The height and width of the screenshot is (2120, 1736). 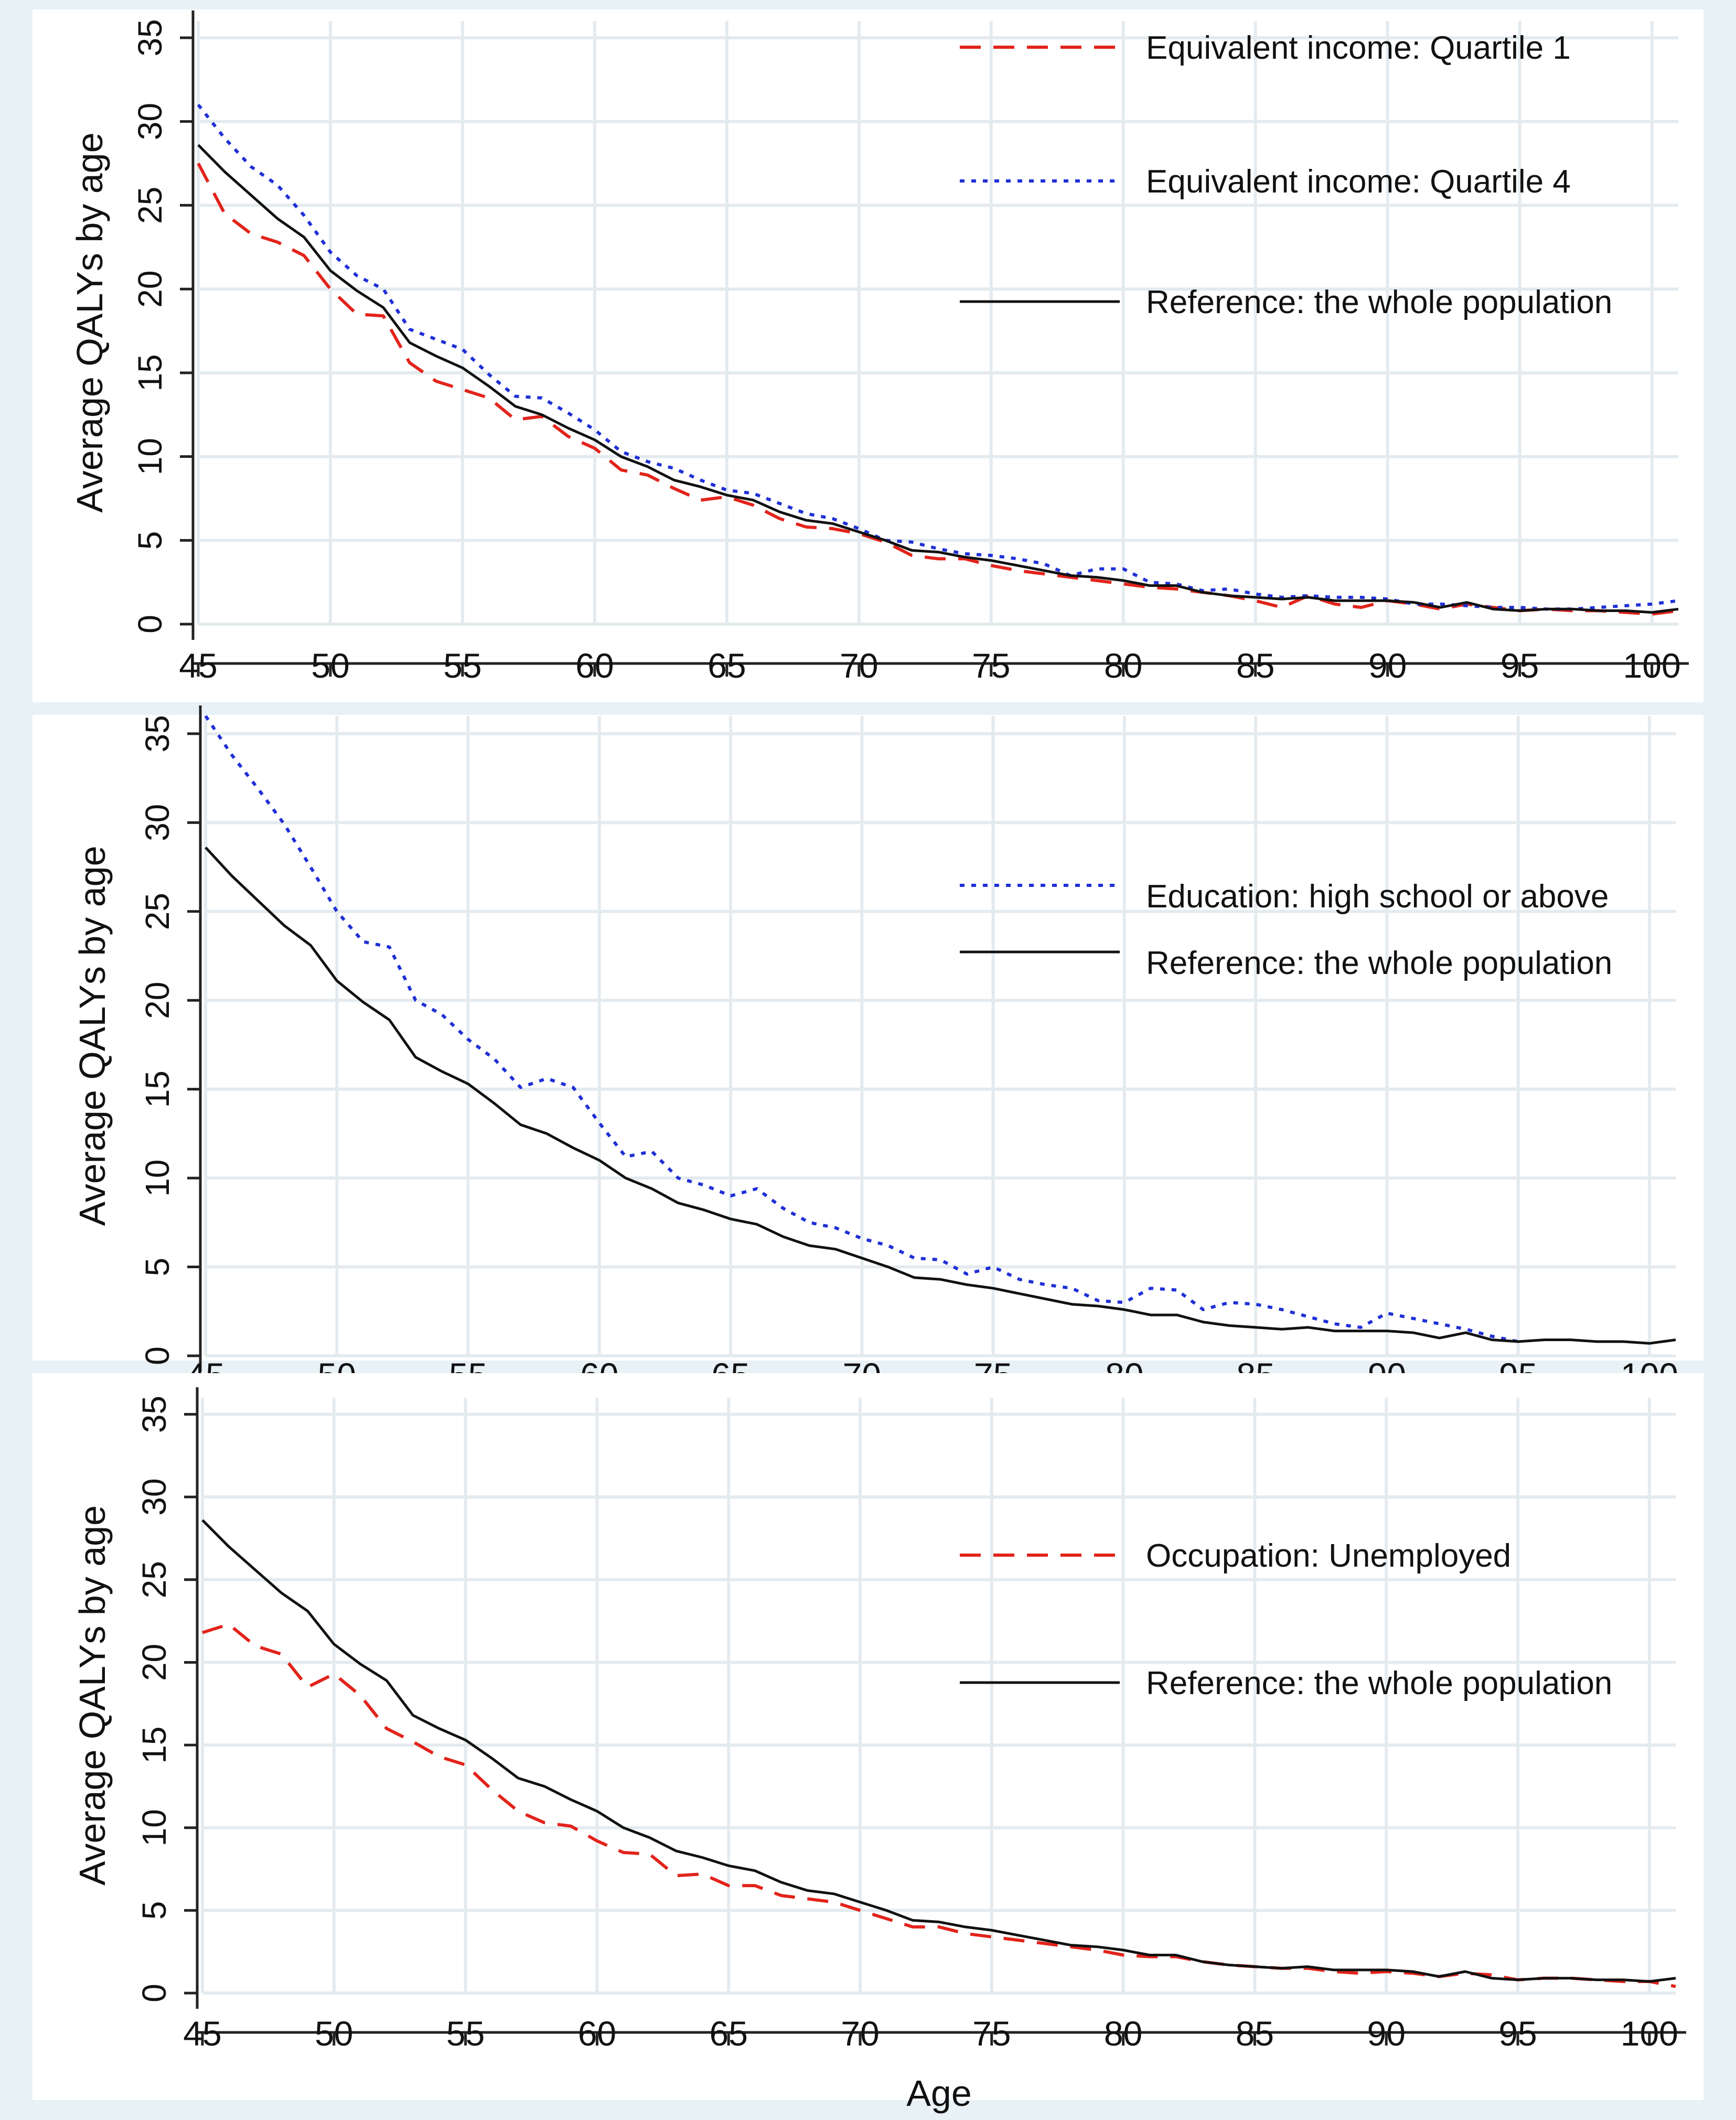 I want to click on legend-label: Education: high school or above, so click(x=1378, y=897).